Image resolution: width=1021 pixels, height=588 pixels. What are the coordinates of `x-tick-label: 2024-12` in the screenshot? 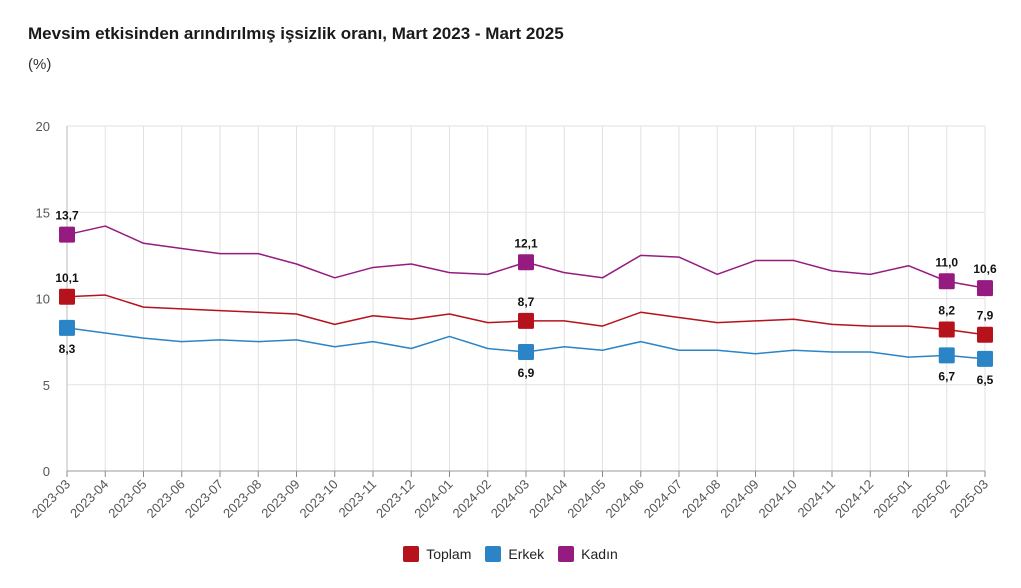 It's located at (854, 499).